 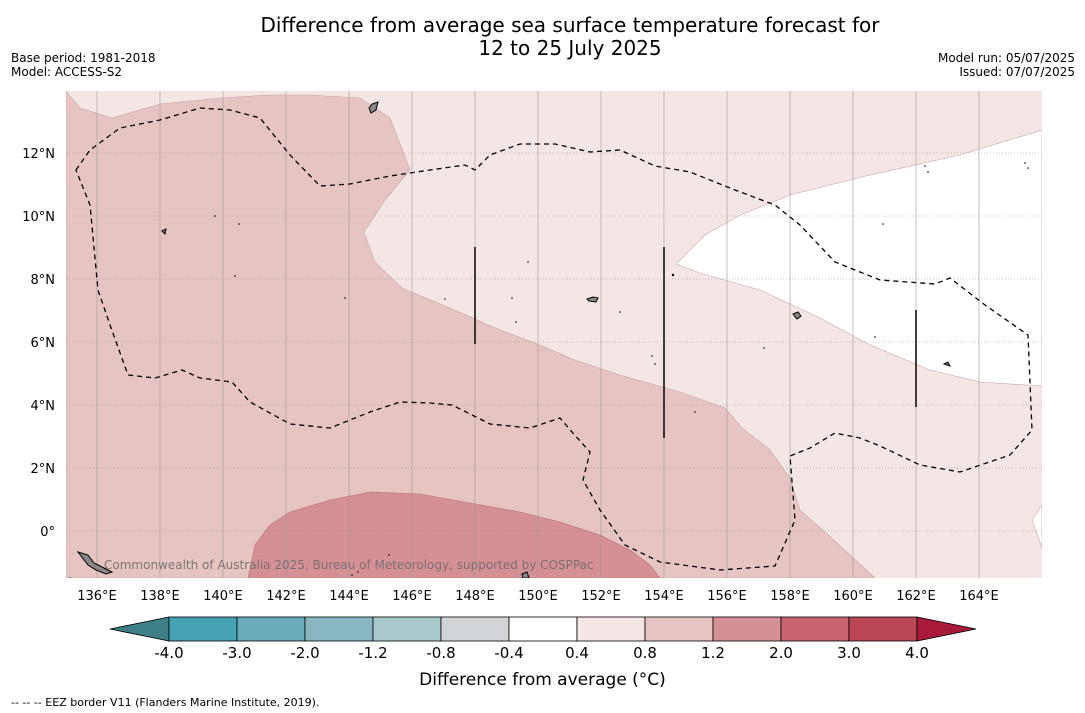 I want to click on colorbar-tick: -0.8, so click(x=441, y=653).